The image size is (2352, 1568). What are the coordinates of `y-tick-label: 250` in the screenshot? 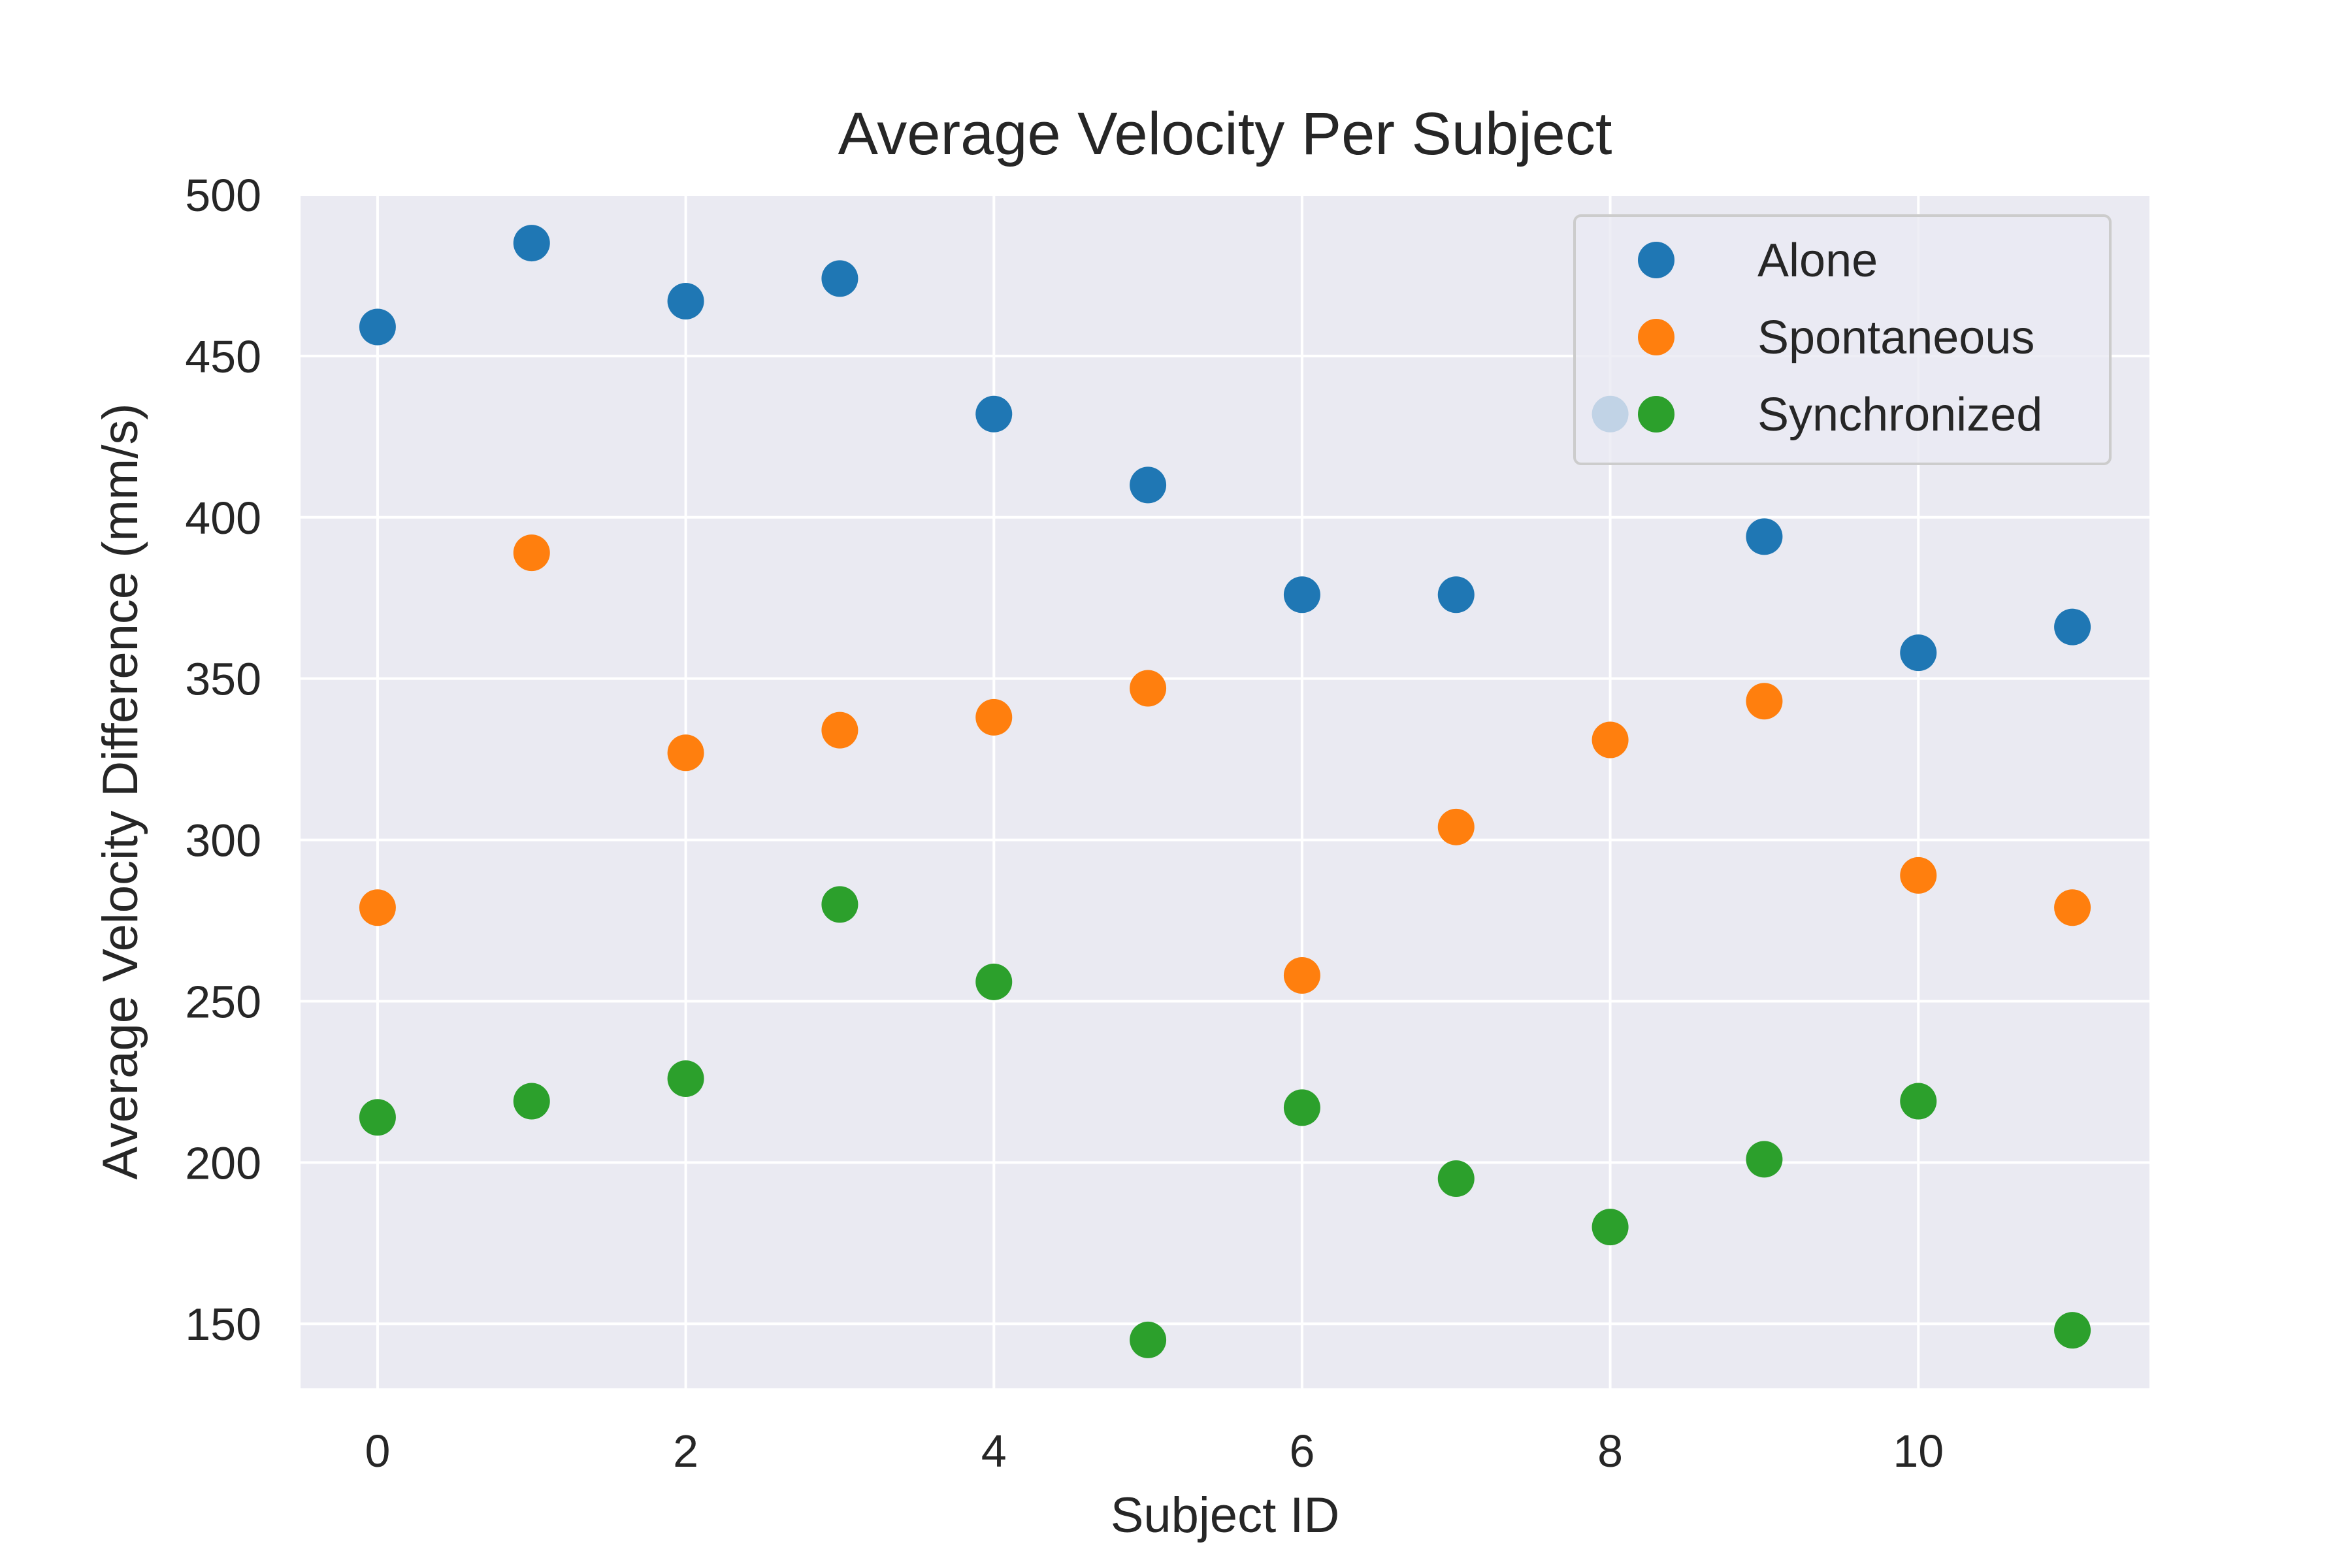 It's located at (223, 1001).